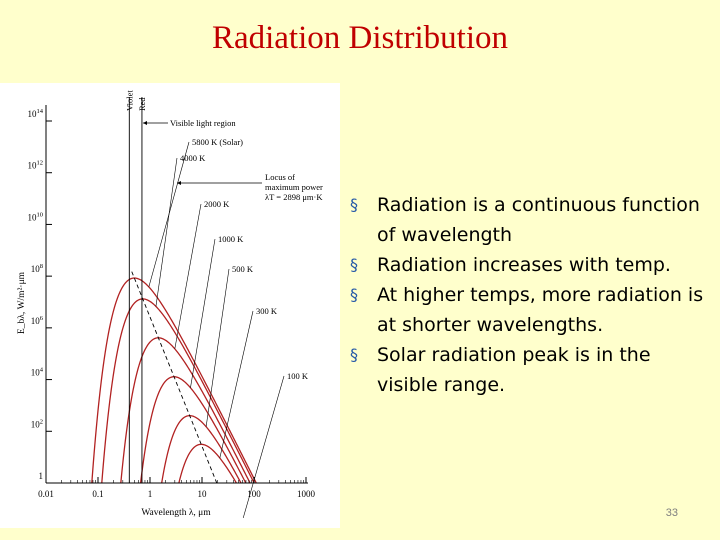  I want to click on locus-line, so click(174, 377).